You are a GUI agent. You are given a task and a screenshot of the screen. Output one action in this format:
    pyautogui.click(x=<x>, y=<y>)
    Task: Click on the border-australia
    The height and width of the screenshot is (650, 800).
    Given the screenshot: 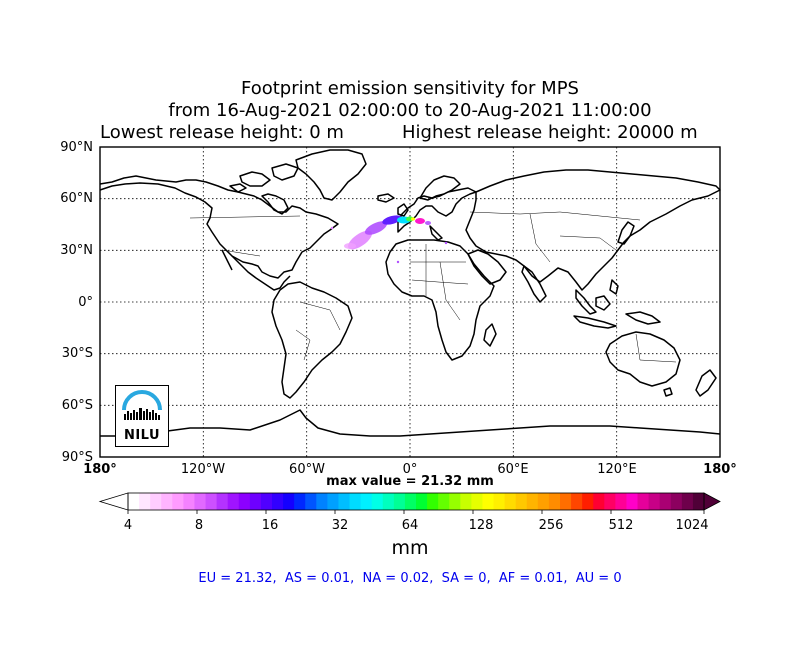 What is the action you would take?
    pyautogui.click(x=656, y=348)
    